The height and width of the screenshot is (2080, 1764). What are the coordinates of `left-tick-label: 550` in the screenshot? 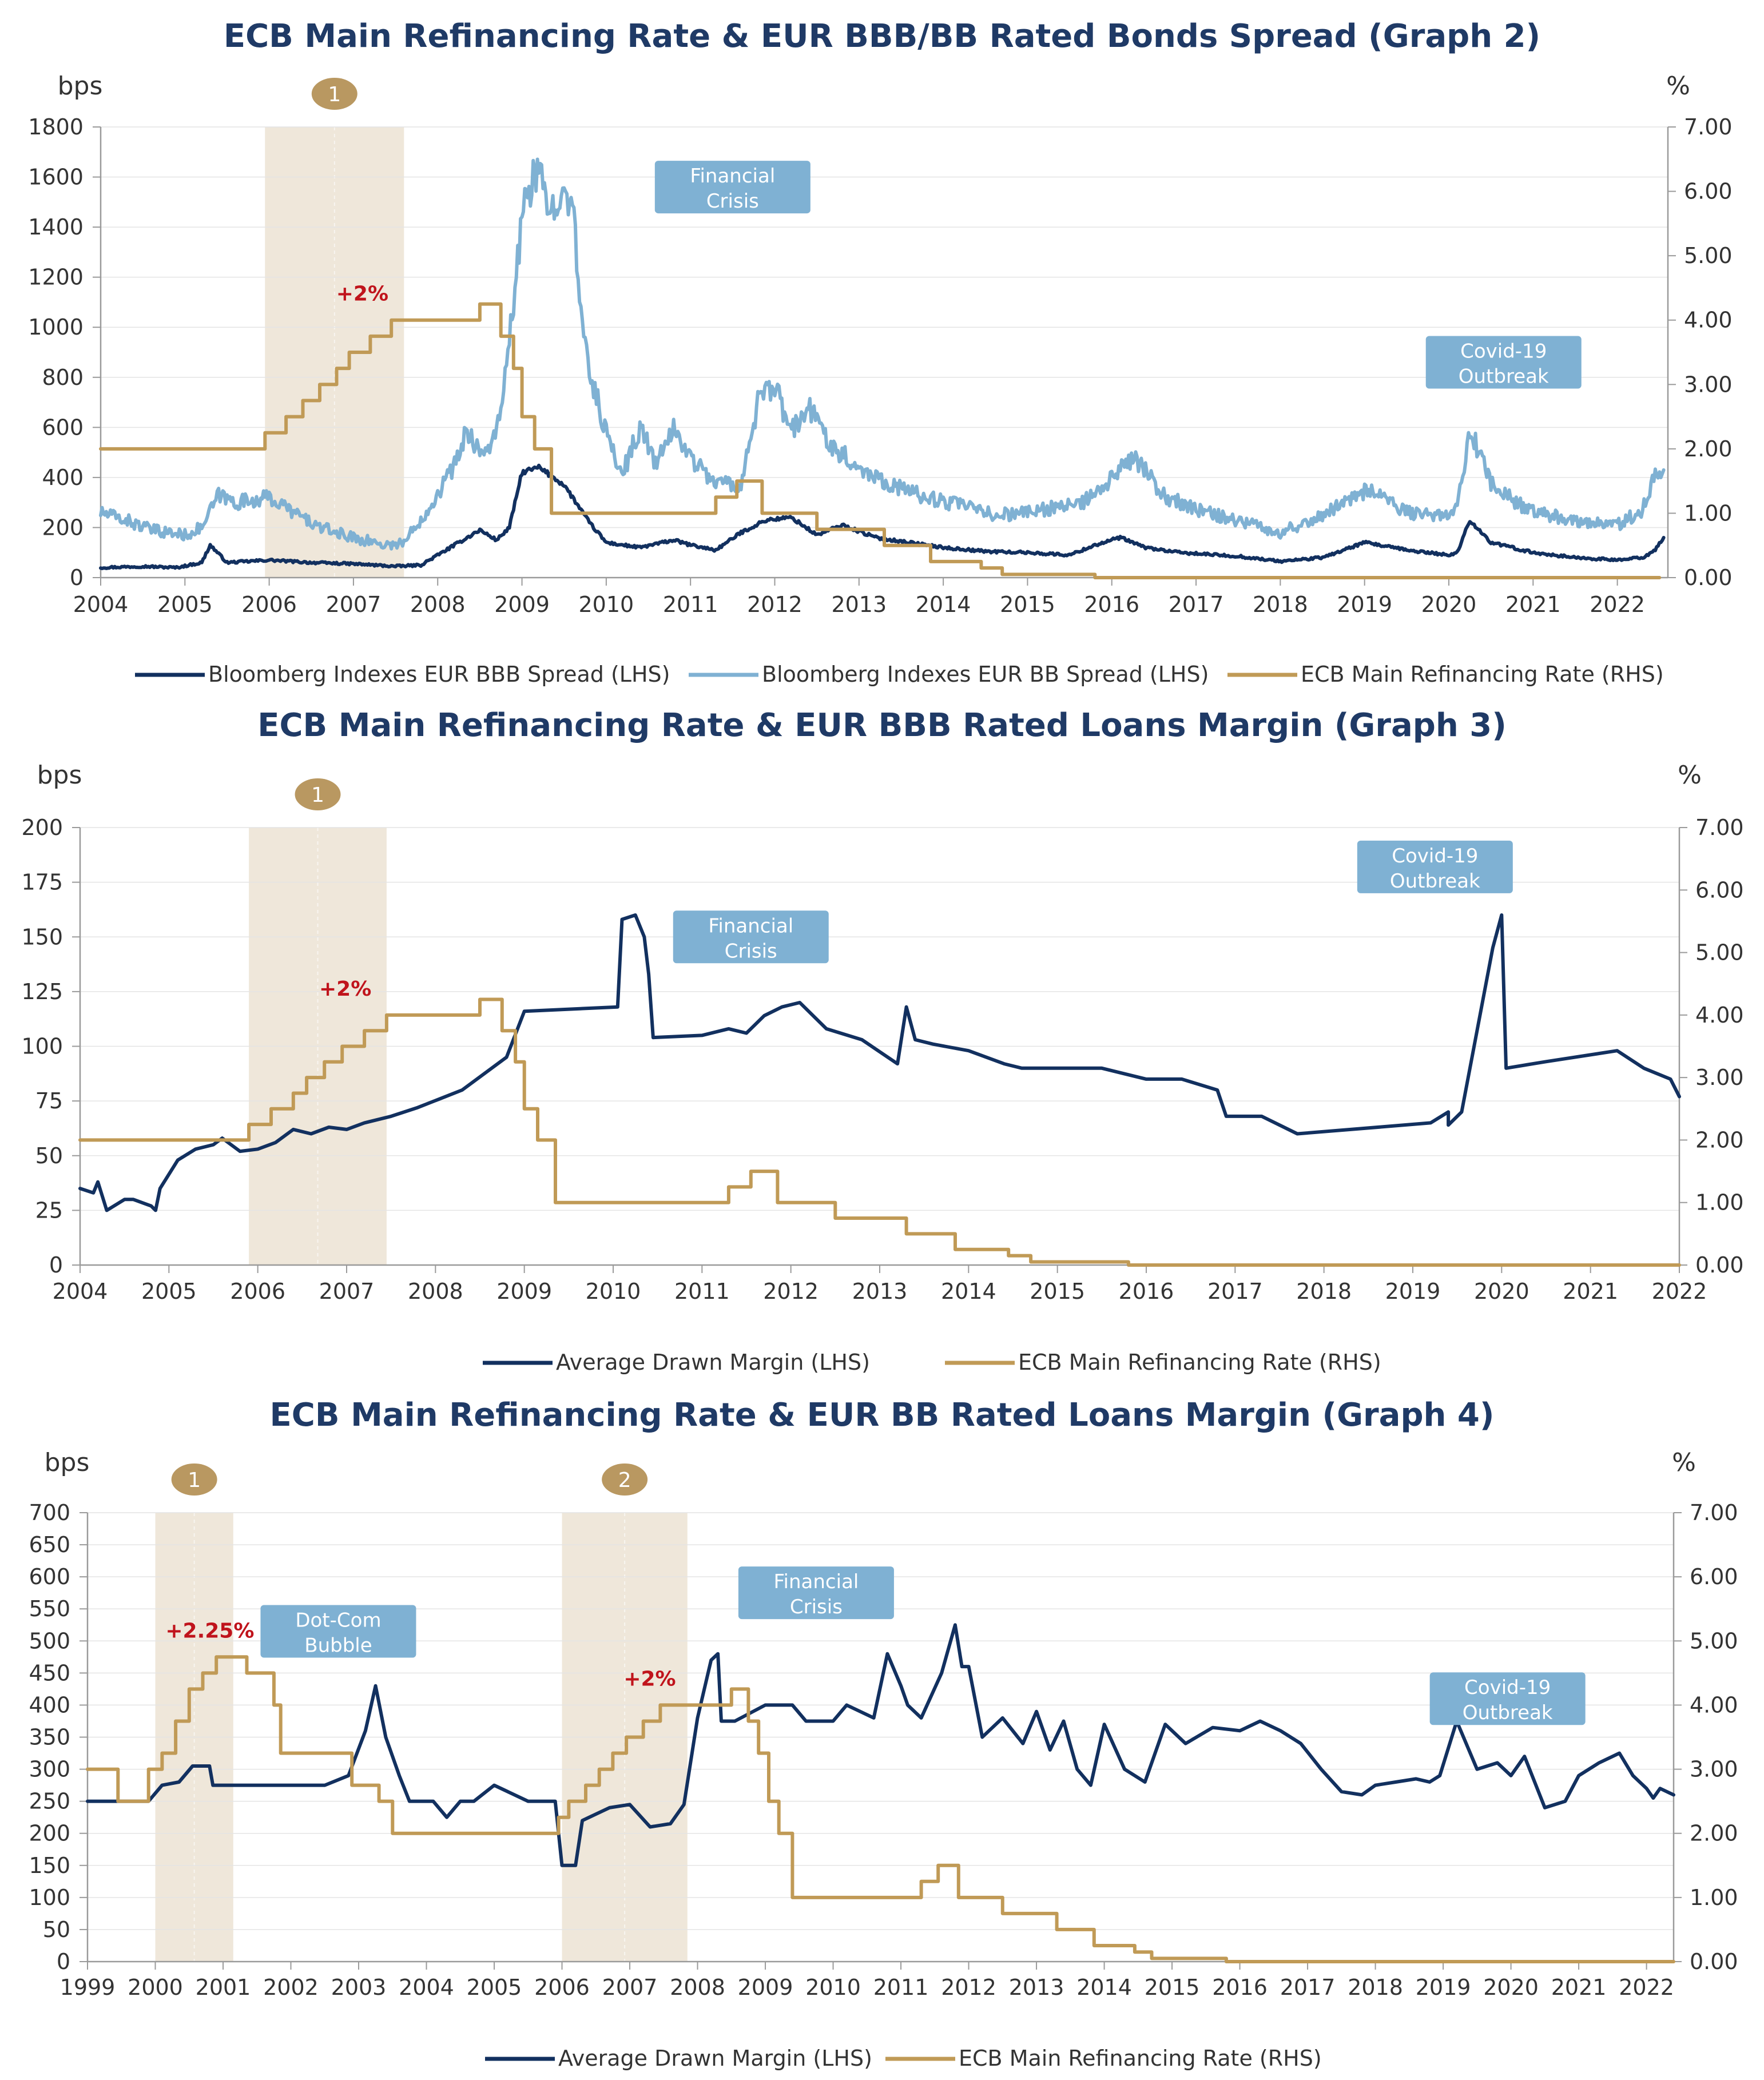 It's located at (49, 1608).